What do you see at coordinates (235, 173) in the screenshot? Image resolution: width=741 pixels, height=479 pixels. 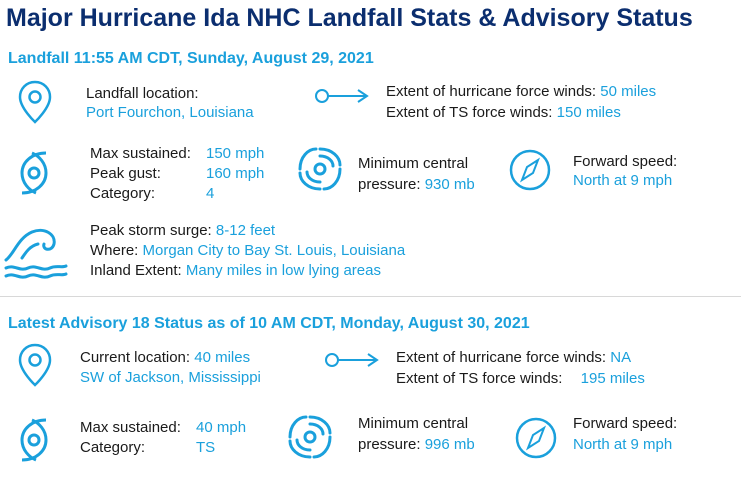 I see `landfall-peak-gust-value: 160 mph` at bounding box center [235, 173].